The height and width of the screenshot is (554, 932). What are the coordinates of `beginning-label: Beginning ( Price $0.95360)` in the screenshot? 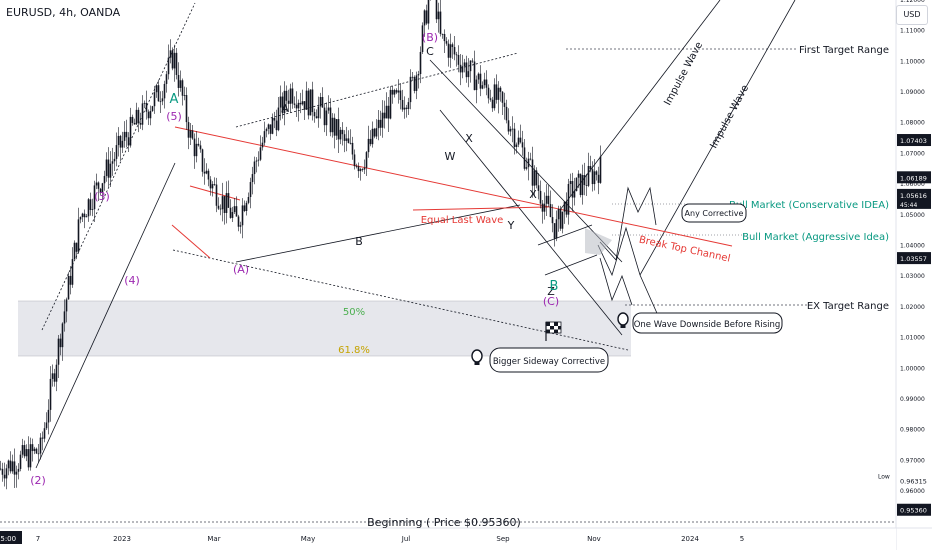 It's located at (444, 522).